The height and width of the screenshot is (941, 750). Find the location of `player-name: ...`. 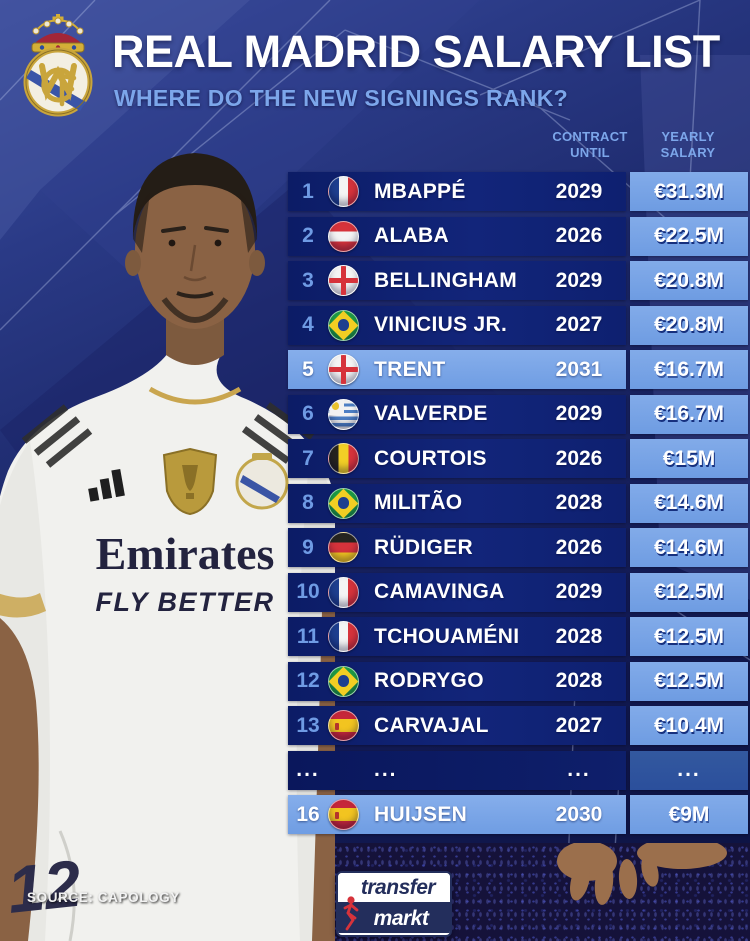

player-name: ... is located at coordinates (386, 769).